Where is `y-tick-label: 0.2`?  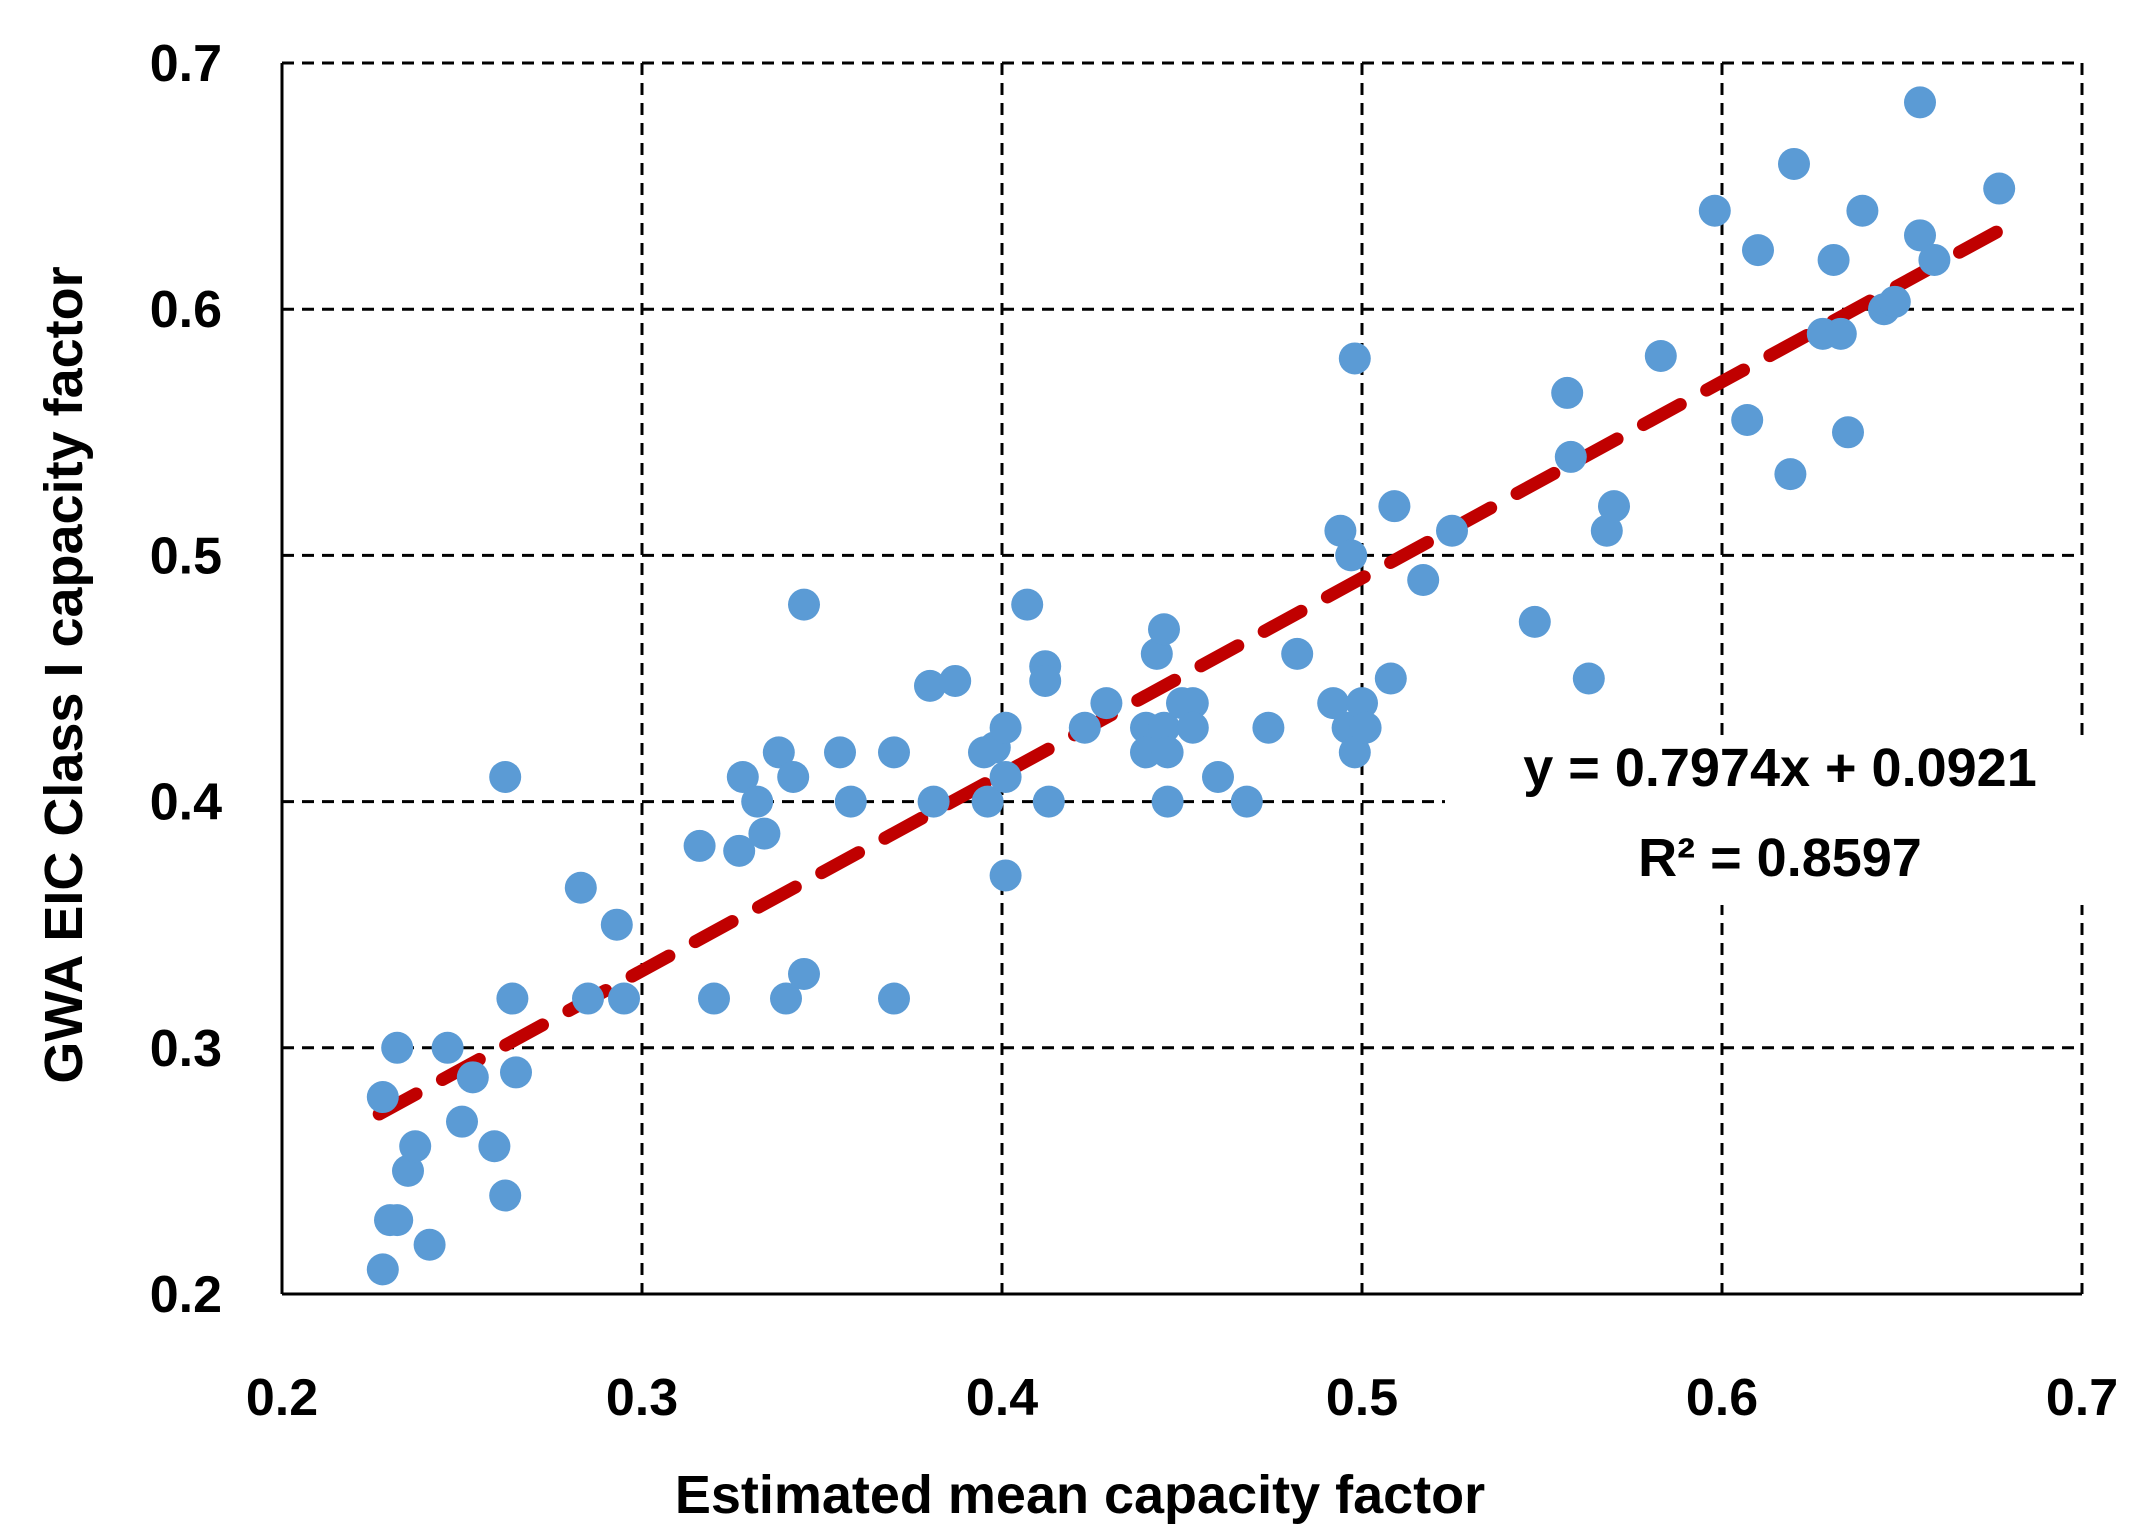 y-tick-label: 0.2 is located at coordinates (186, 1295).